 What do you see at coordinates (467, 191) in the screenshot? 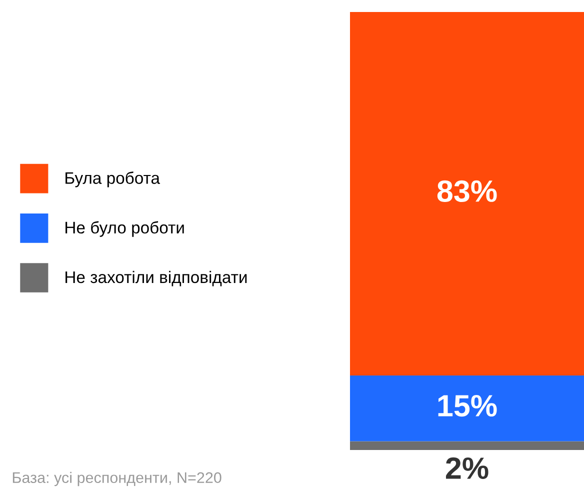
I see `data-label: 83%` at bounding box center [467, 191].